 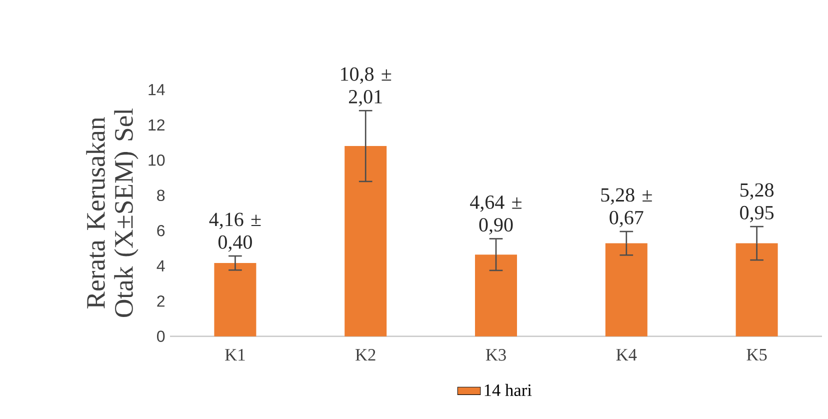 I want to click on data-label: 5,28 ± 0,67, so click(x=626, y=208).